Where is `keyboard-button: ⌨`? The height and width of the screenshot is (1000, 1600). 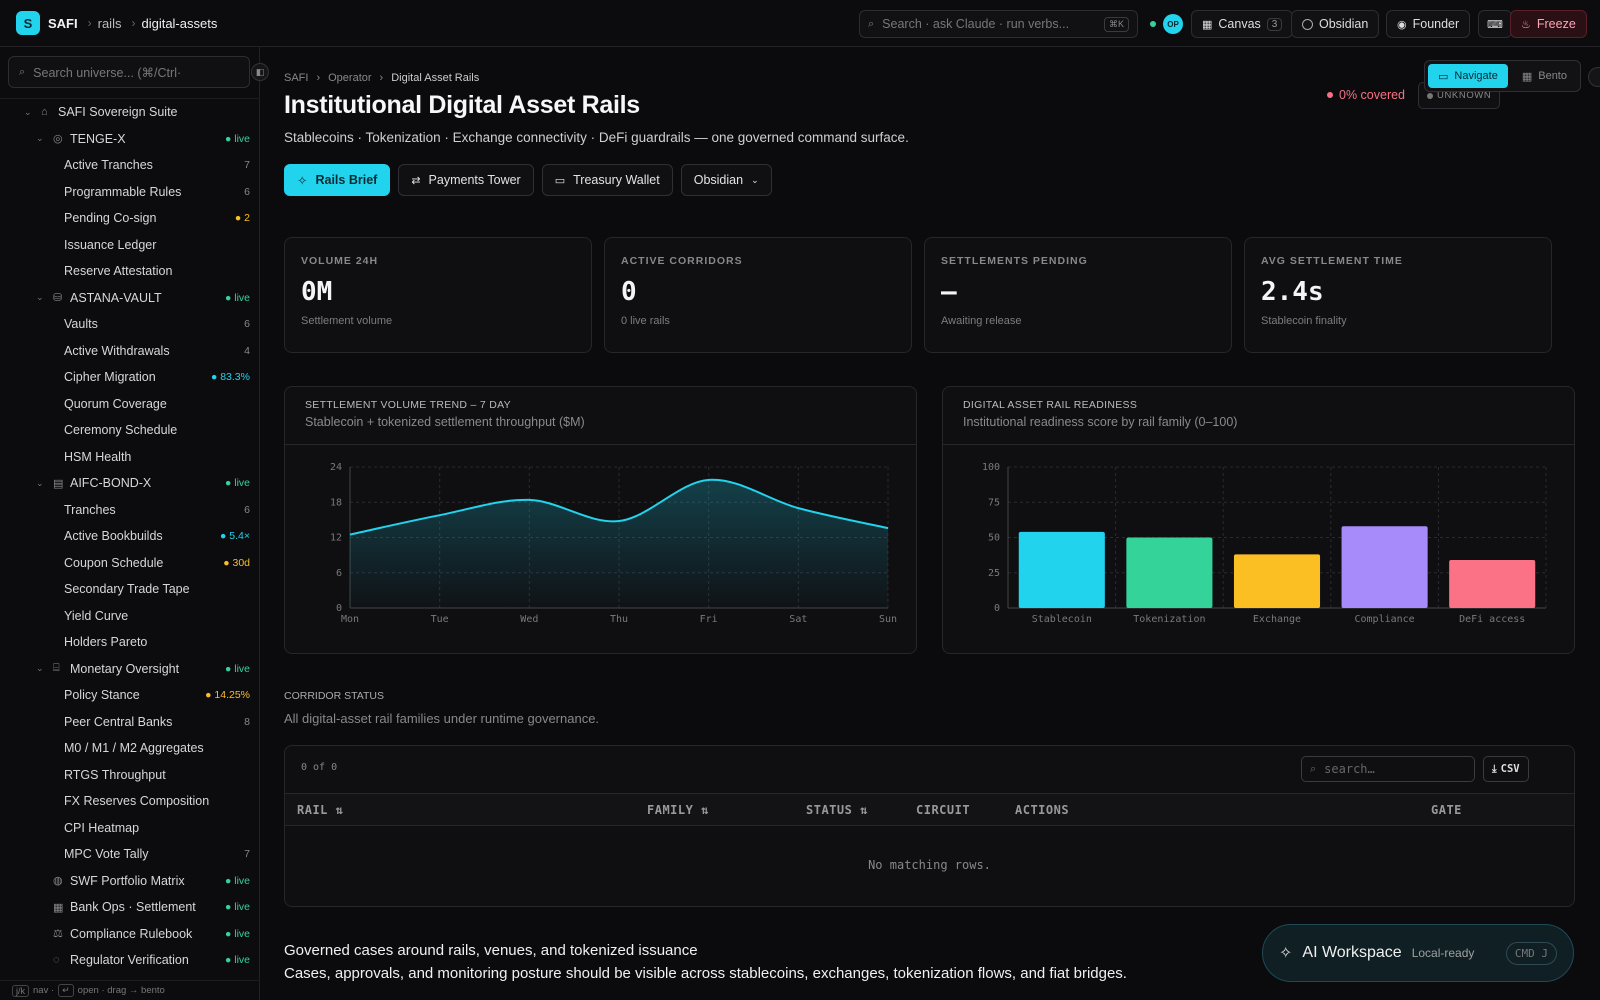
keyboard-button: ⌨ is located at coordinates (1495, 24).